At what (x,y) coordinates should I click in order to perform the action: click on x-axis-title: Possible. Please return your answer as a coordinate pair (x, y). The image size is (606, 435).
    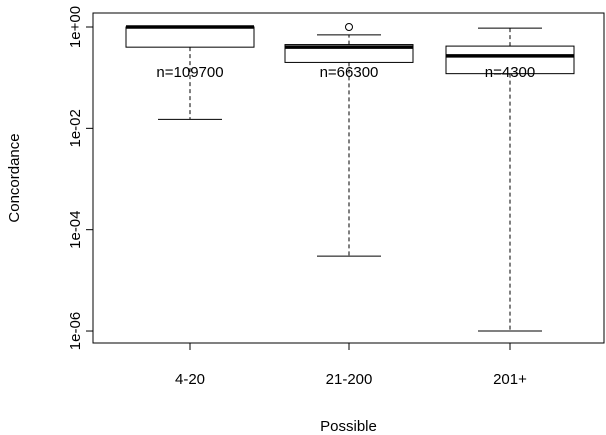
    Looking at the image, I should click on (348, 426).